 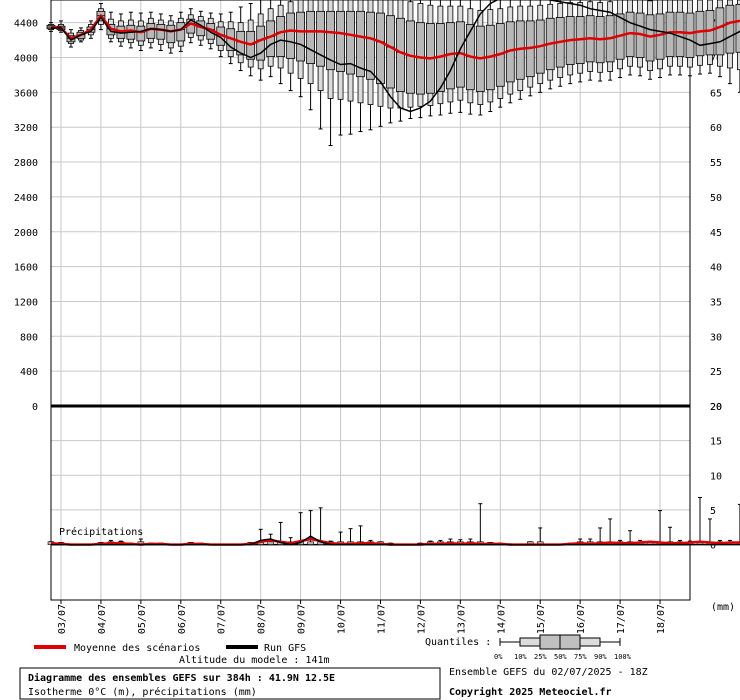 What do you see at coordinates (716, 372) in the screenshot?
I see `right-tick-label: 25` at bounding box center [716, 372].